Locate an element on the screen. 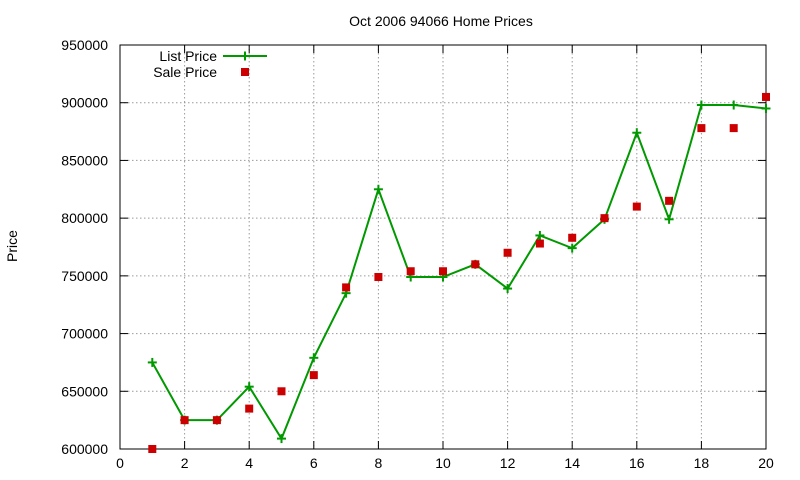 The height and width of the screenshot is (480, 800). x-tick-label: 16 is located at coordinates (637, 463).